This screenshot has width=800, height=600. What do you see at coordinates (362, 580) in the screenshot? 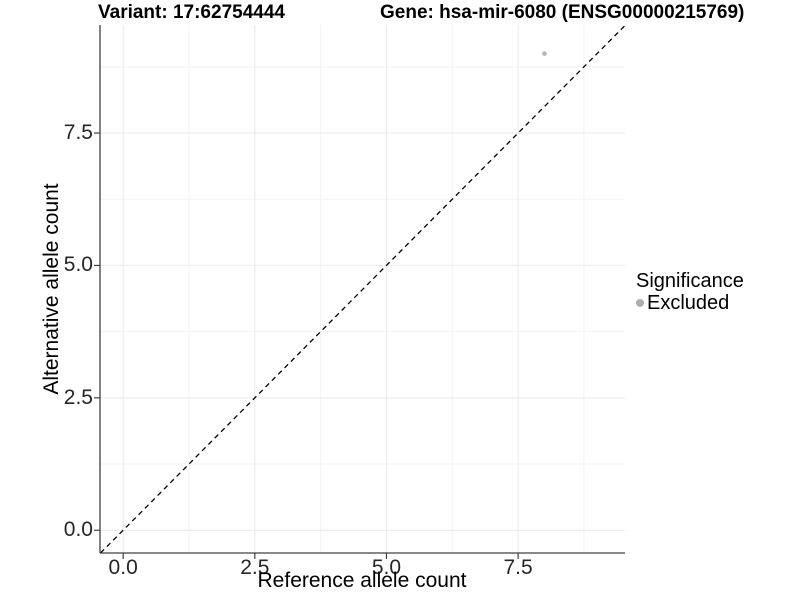
I see `x-axis-title: Reference allele count` at bounding box center [362, 580].